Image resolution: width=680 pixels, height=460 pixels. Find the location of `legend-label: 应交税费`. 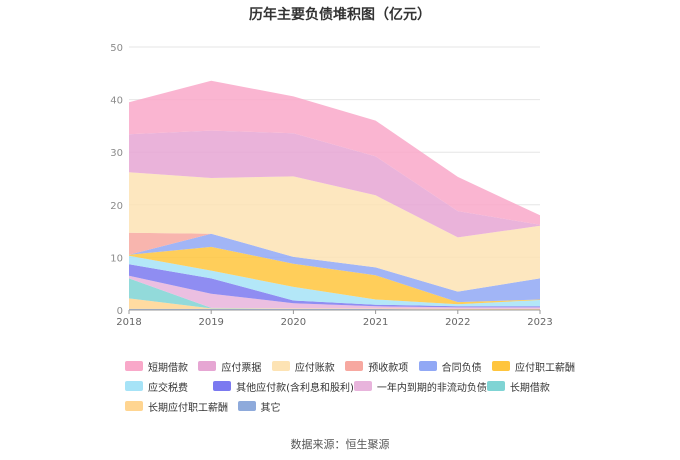

legend-label: 应交税费 is located at coordinates (168, 388).